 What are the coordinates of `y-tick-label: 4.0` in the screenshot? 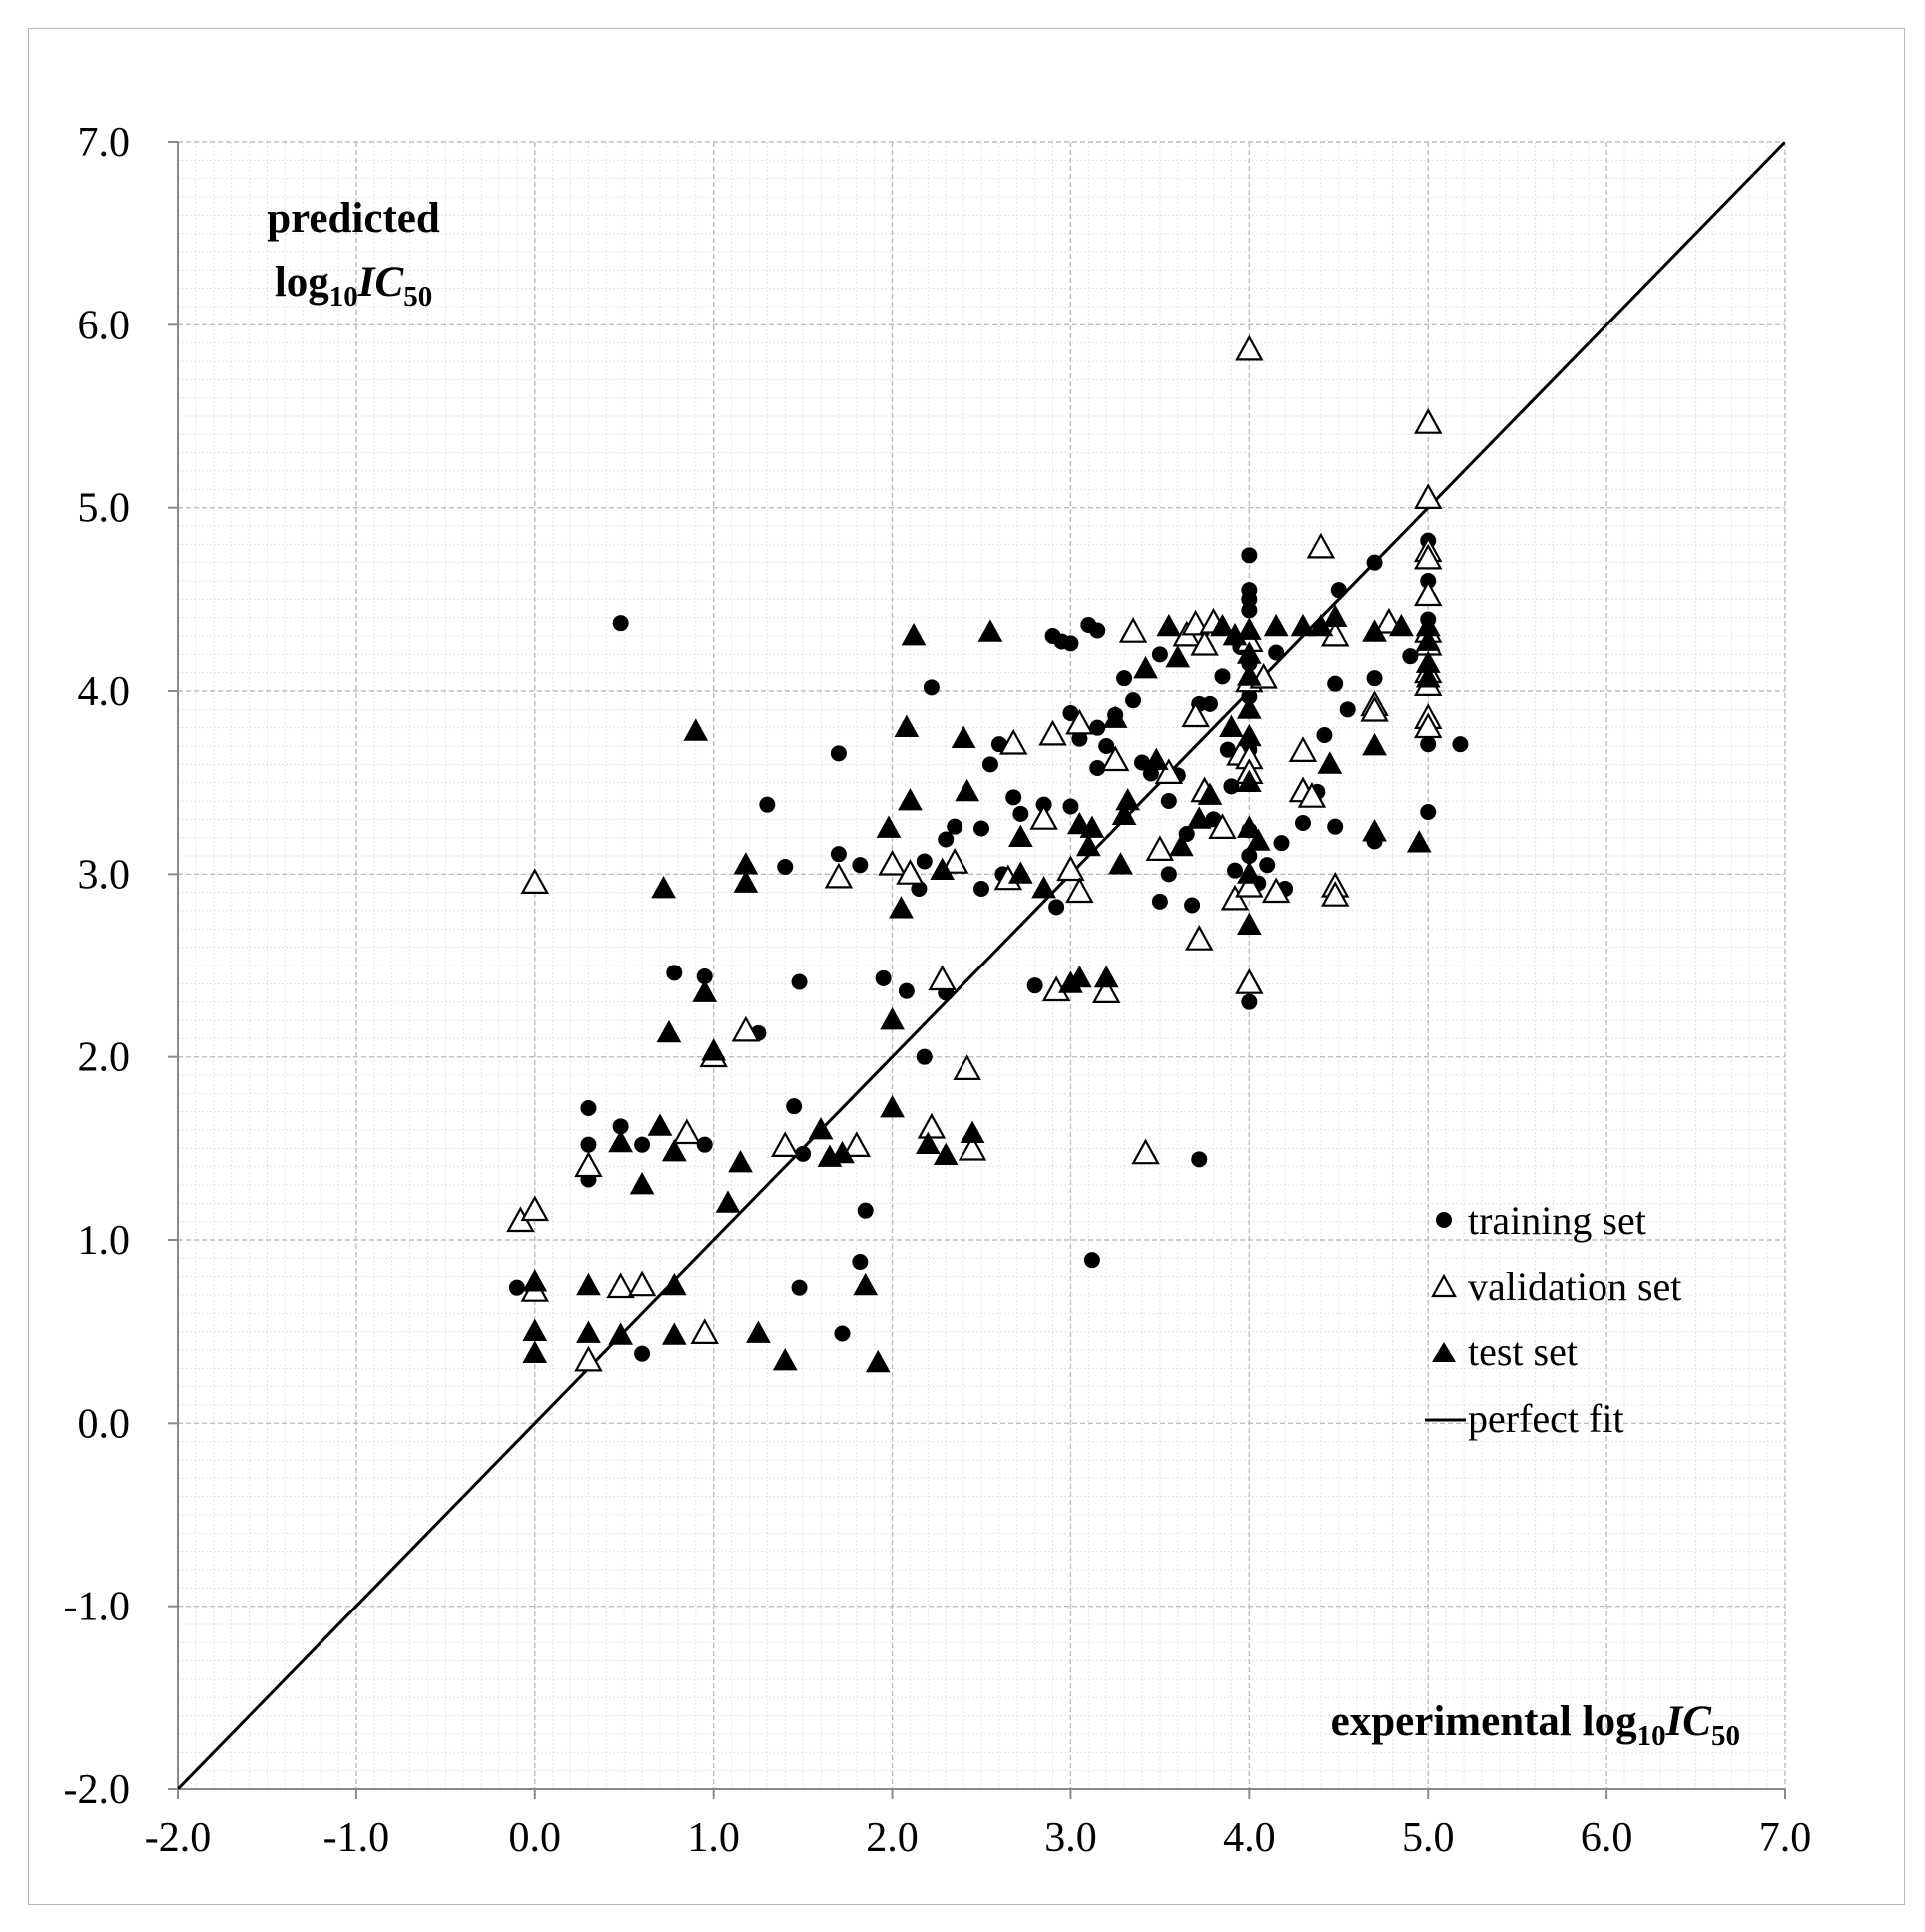 It's located at (104, 692).